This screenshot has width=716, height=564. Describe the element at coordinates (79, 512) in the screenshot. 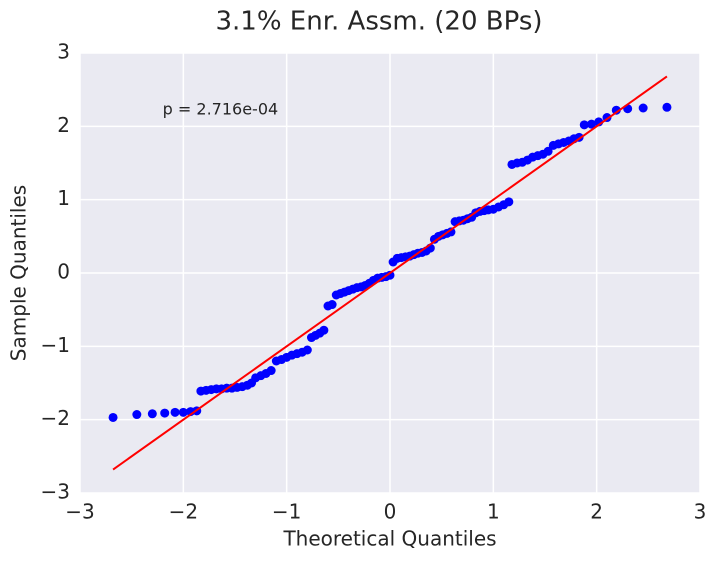

I see `x-tick-label: −3` at that location.